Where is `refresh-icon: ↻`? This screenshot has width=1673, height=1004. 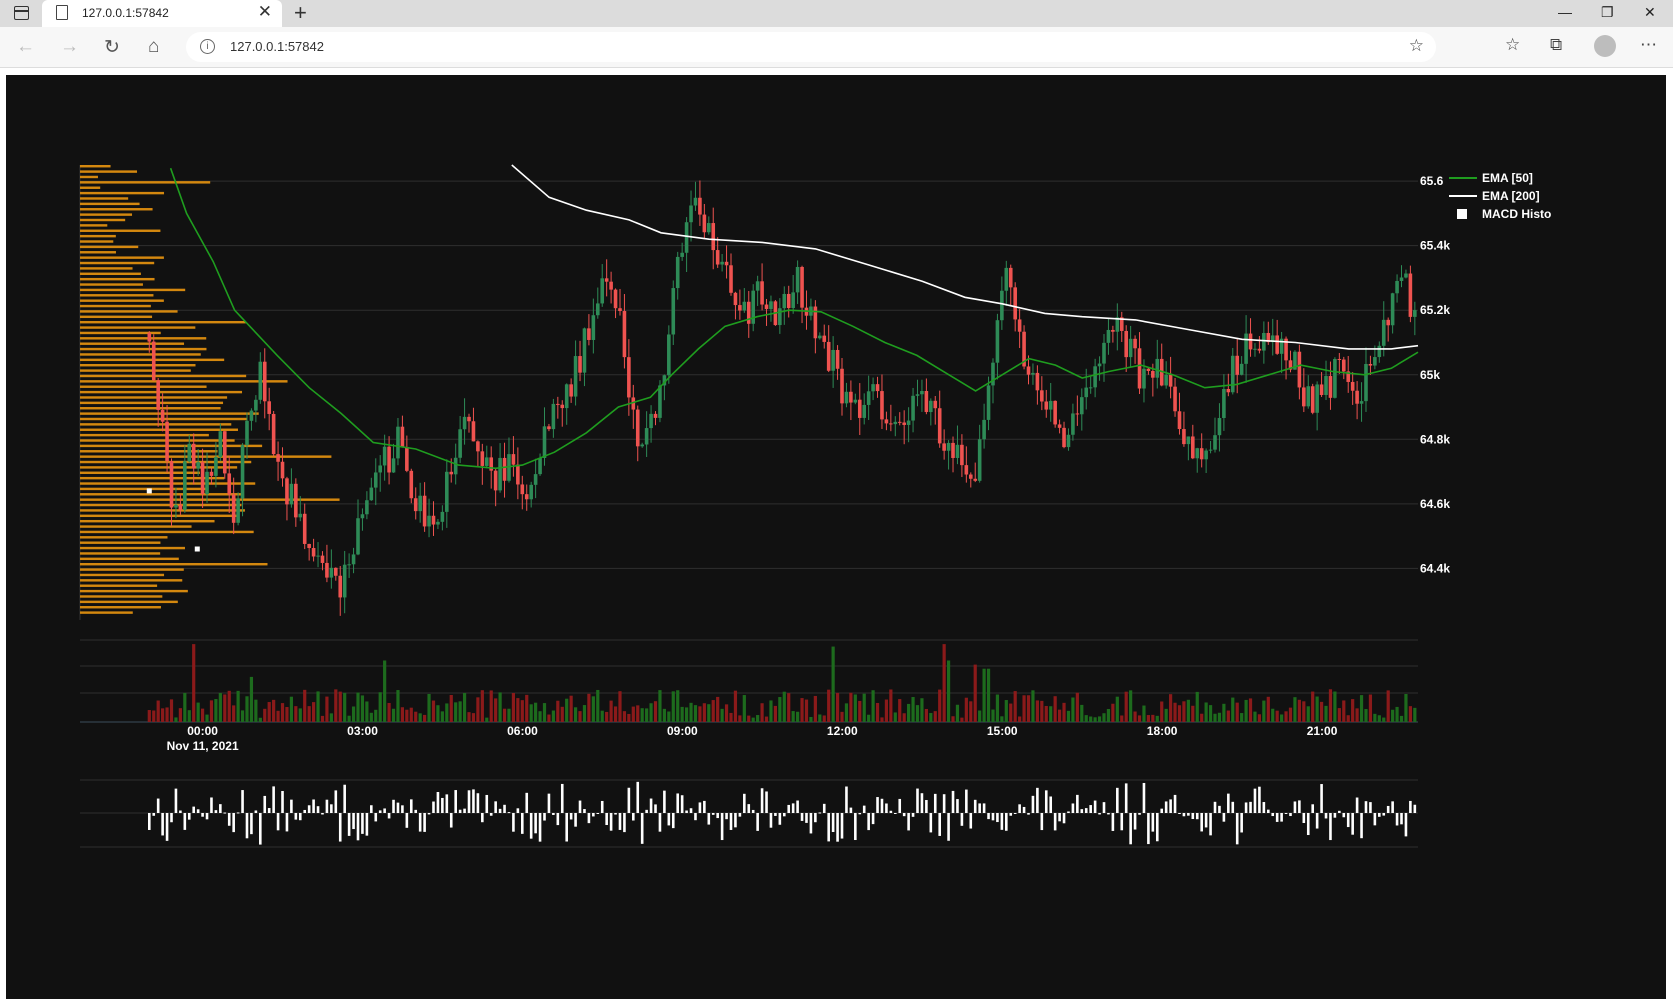
refresh-icon: ↻ is located at coordinates (112, 47).